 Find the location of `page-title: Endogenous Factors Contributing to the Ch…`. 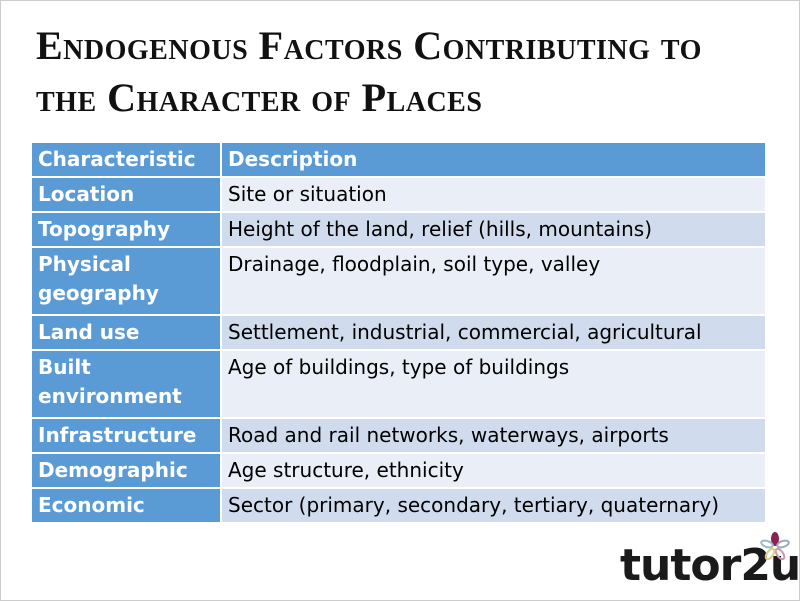

page-title: Endogenous Factors Contributing to the Ch… is located at coordinates (369, 72).